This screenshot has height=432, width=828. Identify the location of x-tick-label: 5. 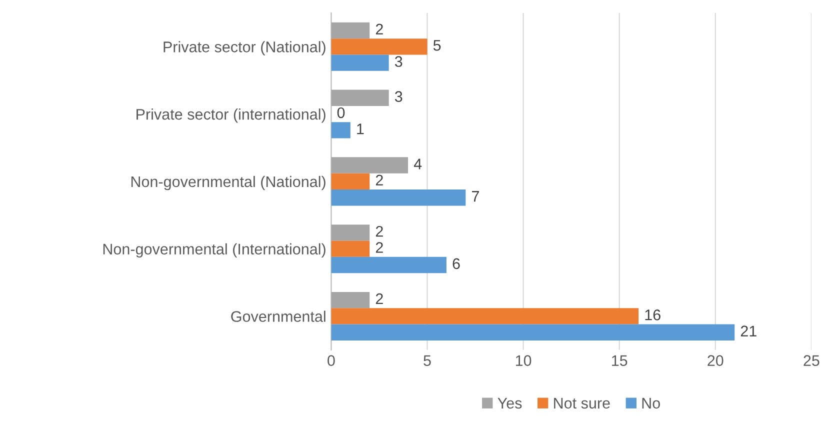
(427, 360).